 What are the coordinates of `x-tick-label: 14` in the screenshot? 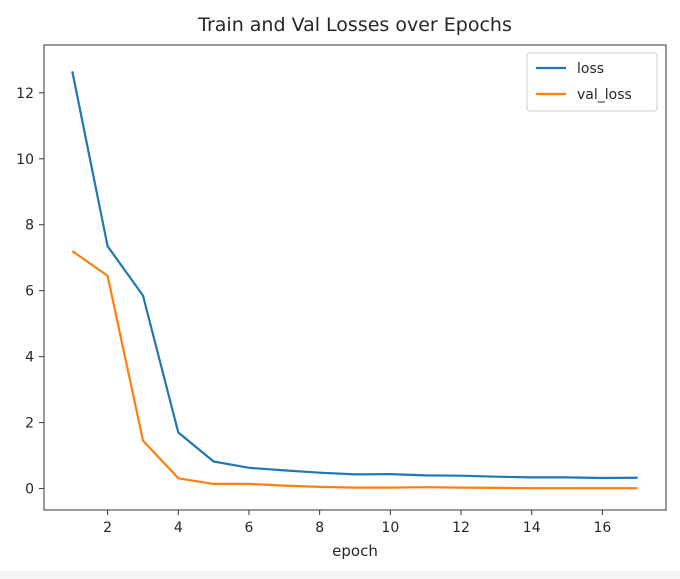 It's located at (532, 528).